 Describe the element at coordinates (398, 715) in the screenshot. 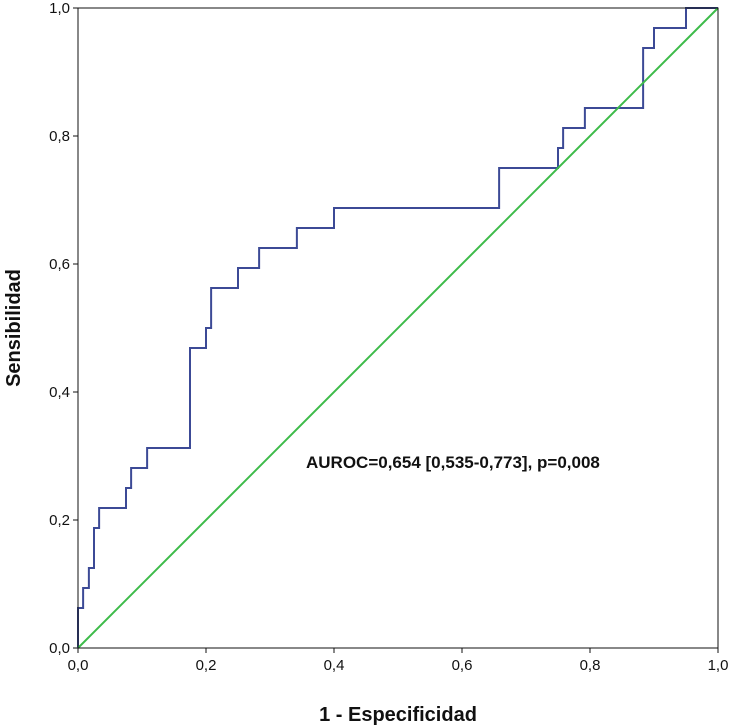

I see `x-axis-title: 1 - Especificidad` at that location.